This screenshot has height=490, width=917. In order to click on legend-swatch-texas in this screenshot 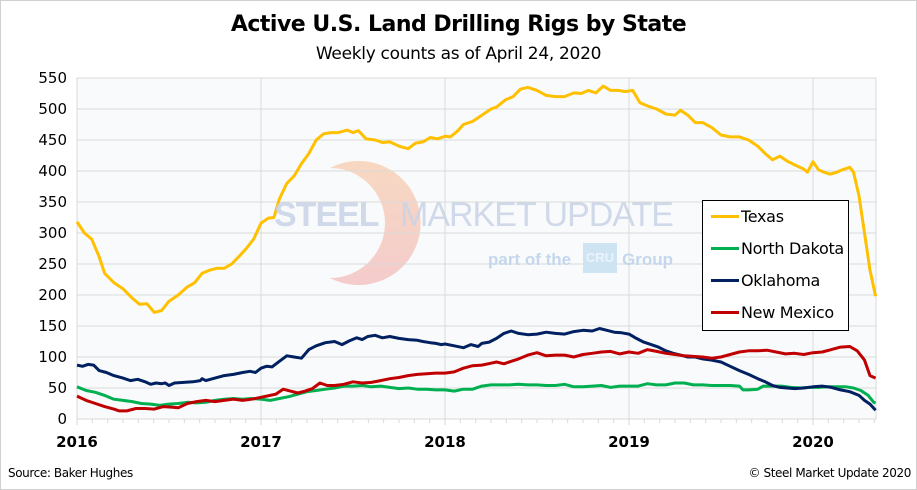, I will do `click(725, 216)`.